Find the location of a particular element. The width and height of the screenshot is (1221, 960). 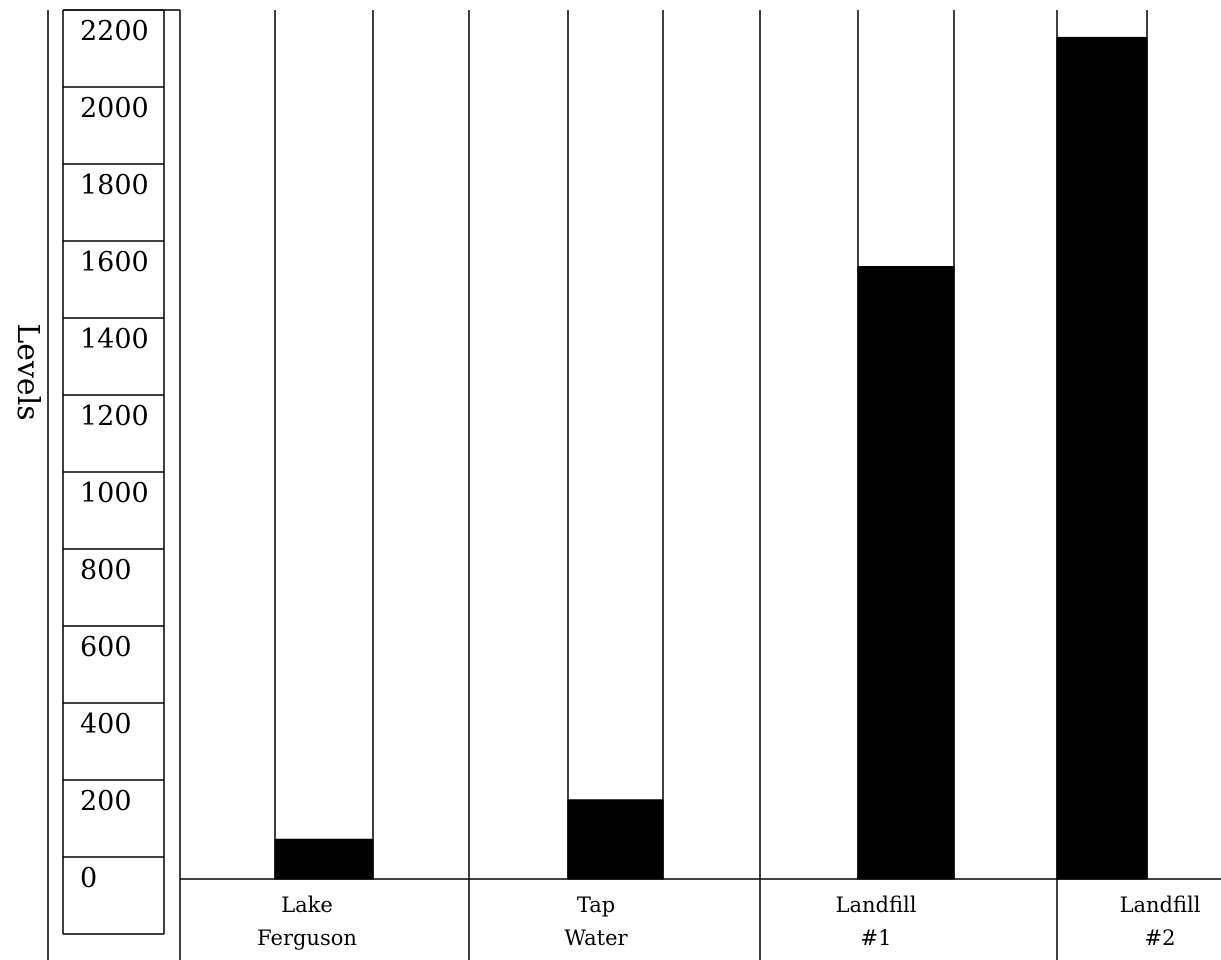

y-tick-label: 1600 is located at coordinates (114, 262).